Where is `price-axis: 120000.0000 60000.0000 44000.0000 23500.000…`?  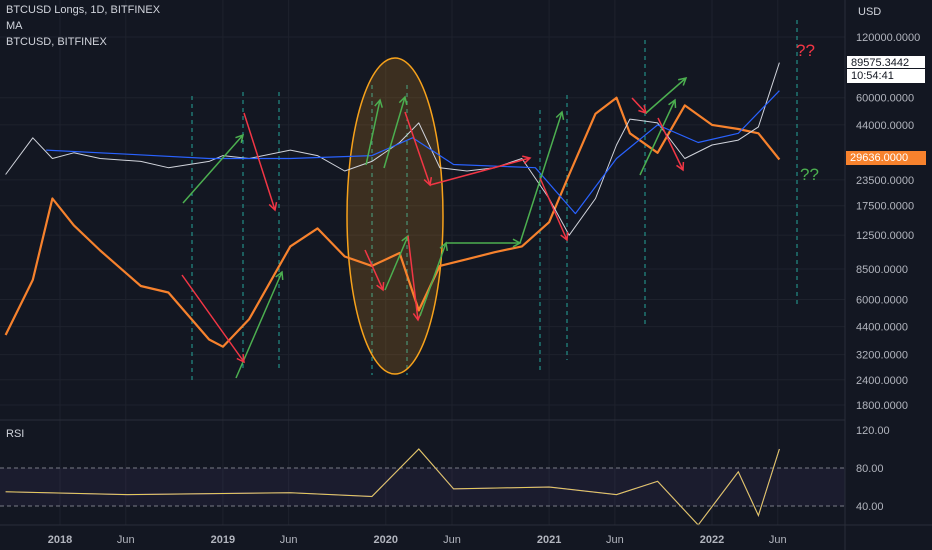
price-axis: 120000.0000 60000.0000 44000.0000 23500.000… is located at coordinates (888, 222).